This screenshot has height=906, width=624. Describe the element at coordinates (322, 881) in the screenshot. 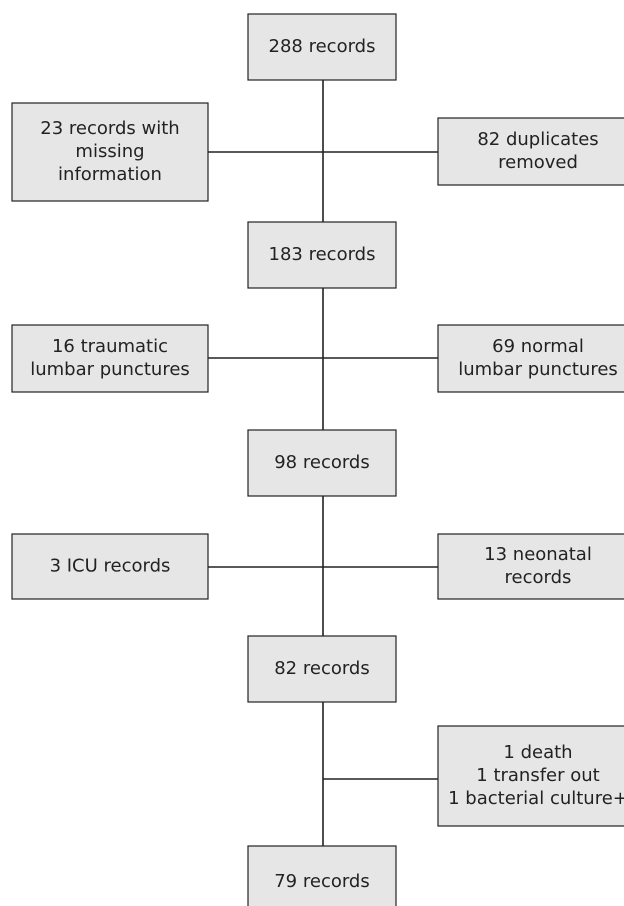

I see `box-label: 79 records` at that location.